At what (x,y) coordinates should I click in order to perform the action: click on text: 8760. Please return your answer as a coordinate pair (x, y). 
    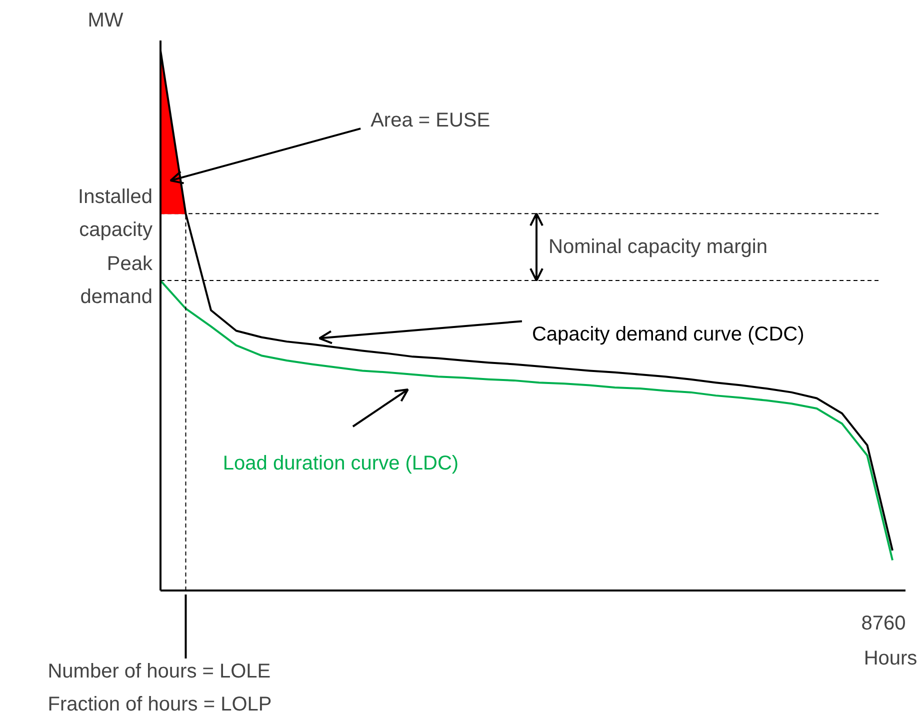
    Looking at the image, I should click on (883, 623).